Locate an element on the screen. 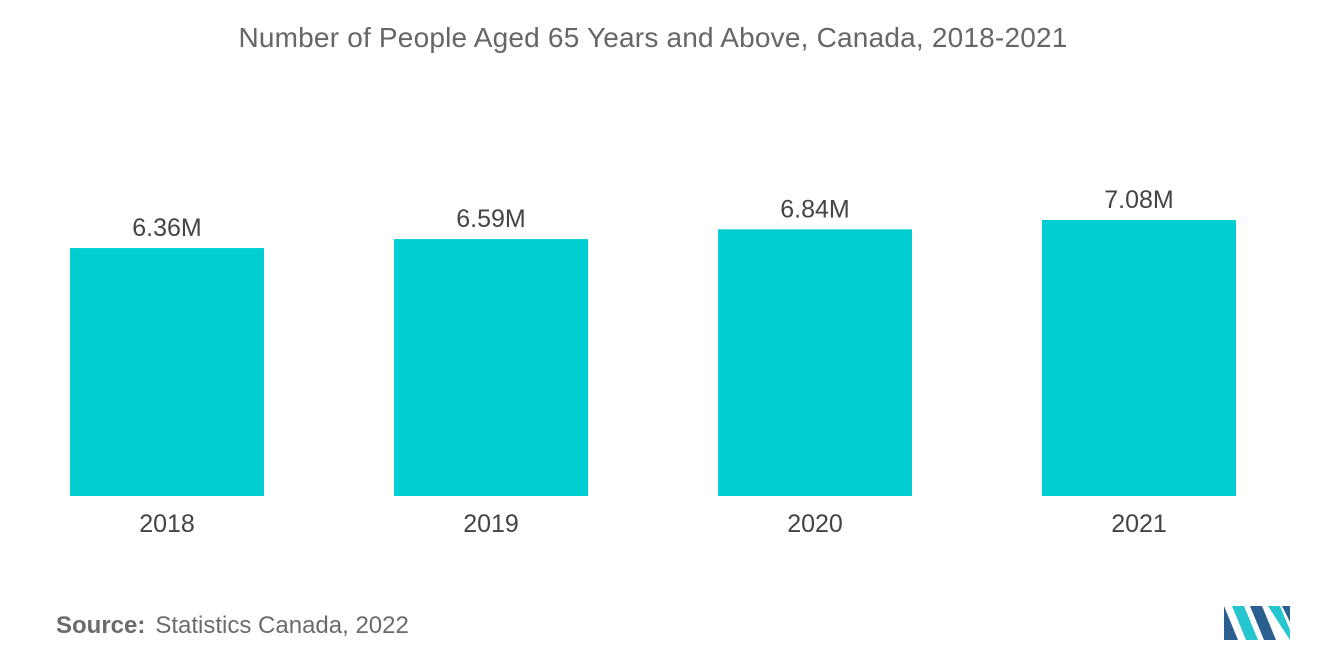 The height and width of the screenshot is (665, 1320). bar-2020 is located at coordinates (815, 362).